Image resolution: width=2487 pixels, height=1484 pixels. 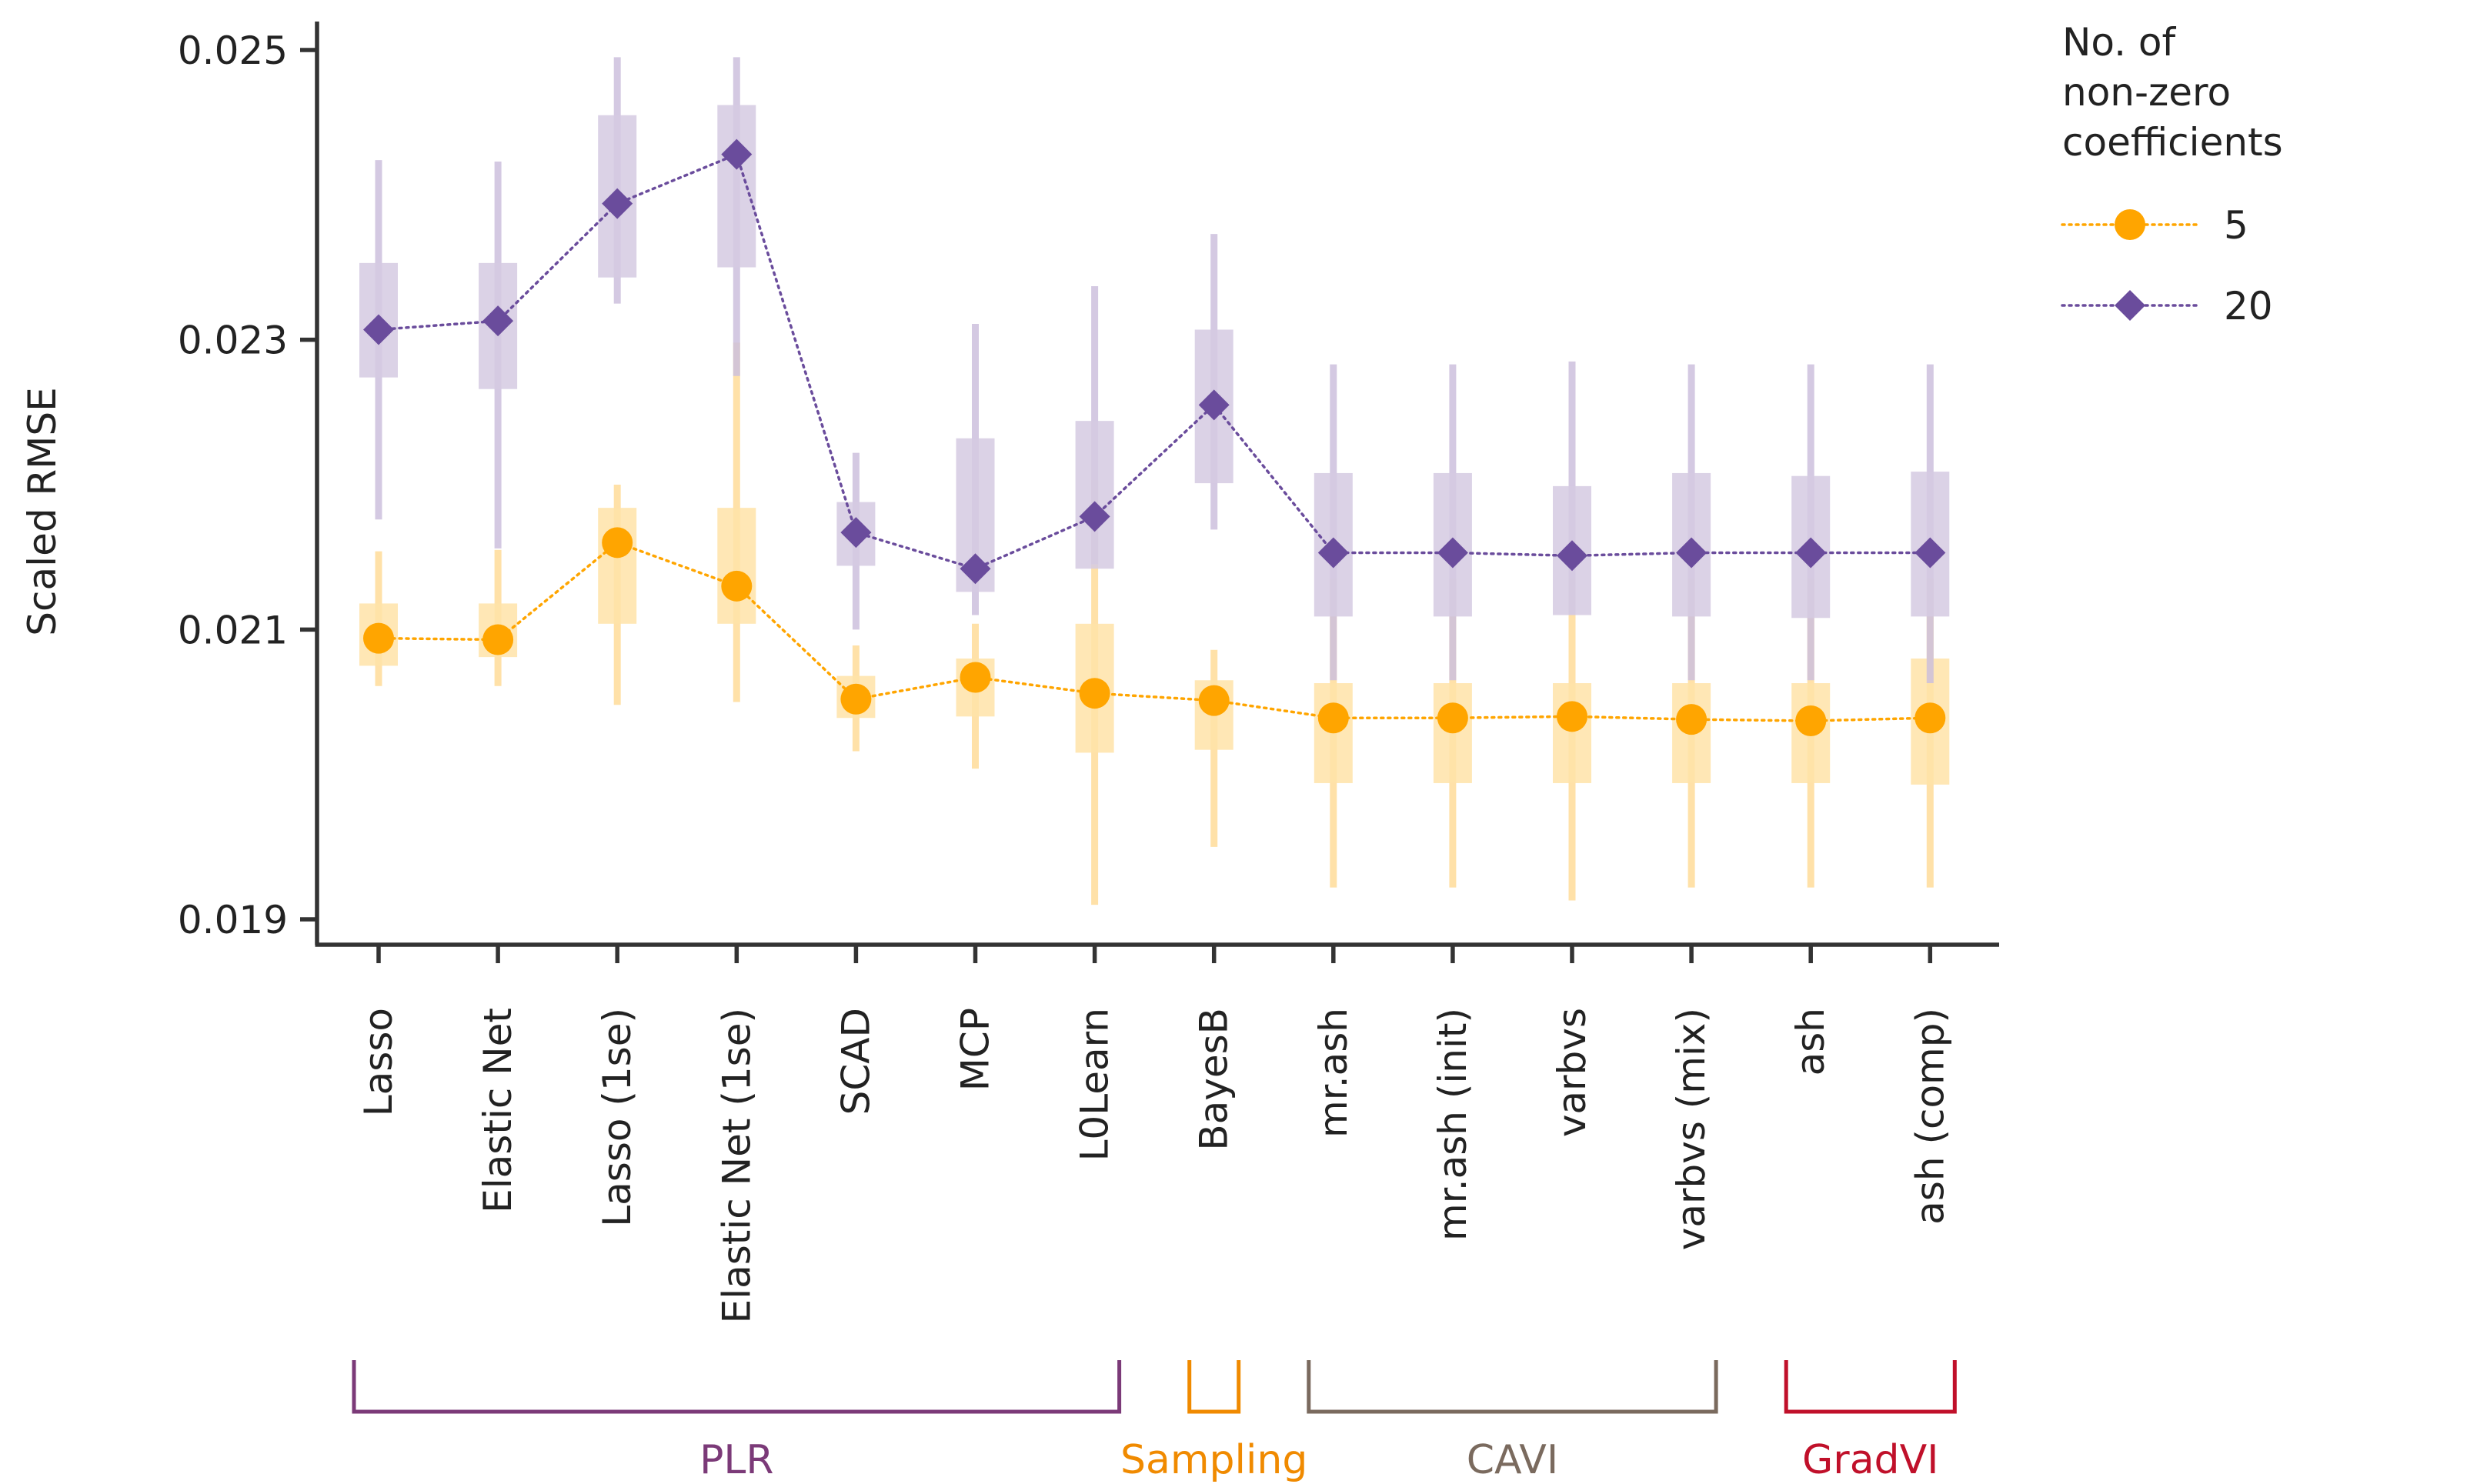 What do you see at coordinates (2172, 174) in the screenshot?
I see `legend: No. of non-zero coefficients 5 20` at bounding box center [2172, 174].